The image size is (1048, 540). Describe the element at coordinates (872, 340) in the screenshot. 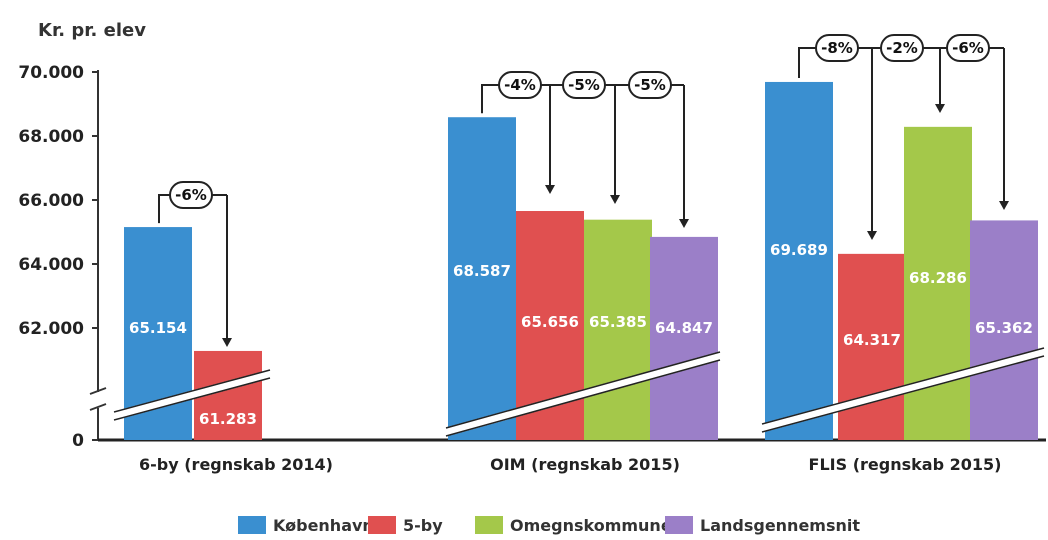

I see `bar-value-label: 64.317` at that location.